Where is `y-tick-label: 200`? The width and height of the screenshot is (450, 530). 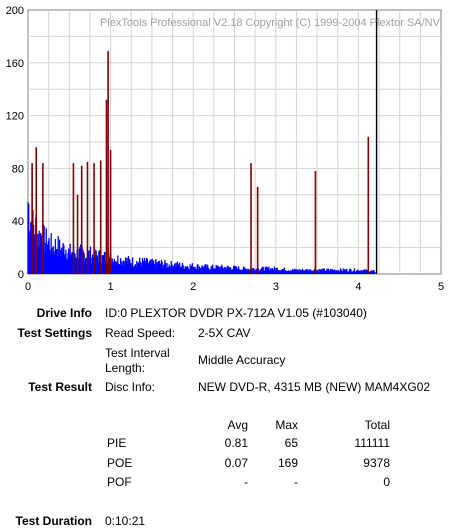
y-tick-label: 200 is located at coordinates (15, 11).